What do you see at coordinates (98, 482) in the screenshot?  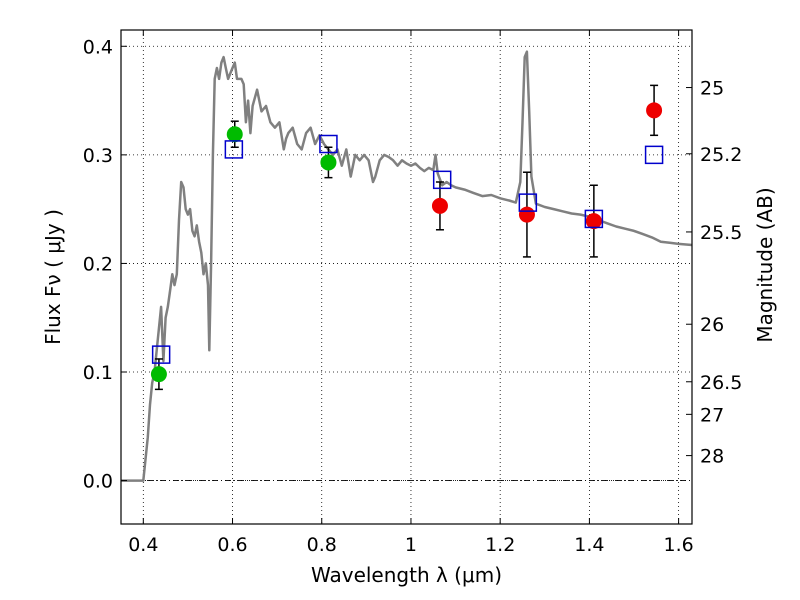 I see `y-tick-label: 0.0` at bounding box center [98, 482].